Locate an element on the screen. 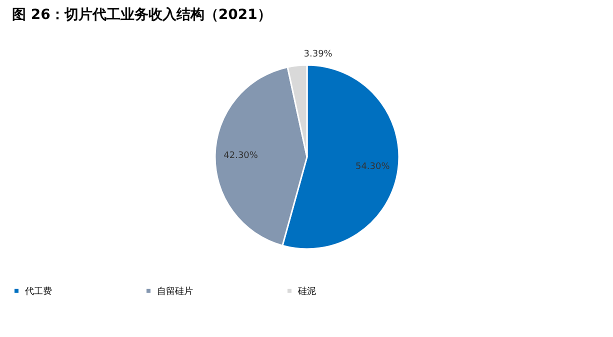 The height and width of the screenshot is (337, 613). data-label: 54.30% is located at coordinates (372, 167).